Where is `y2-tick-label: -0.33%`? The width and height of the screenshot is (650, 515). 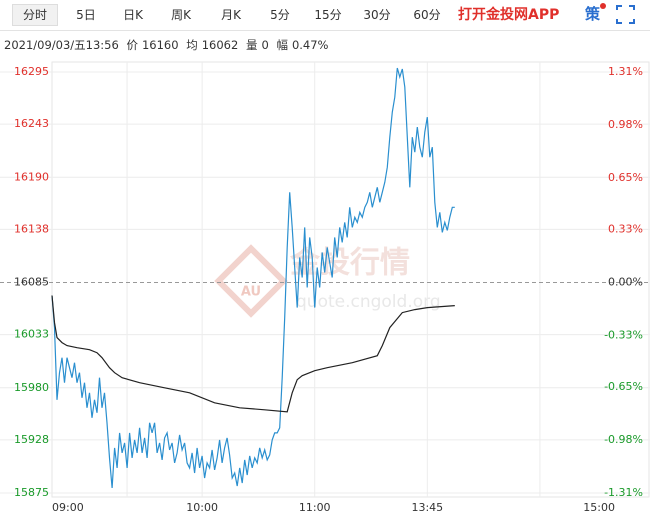 y2-tick-label: -0.33% is located at coordinates (623, 335).